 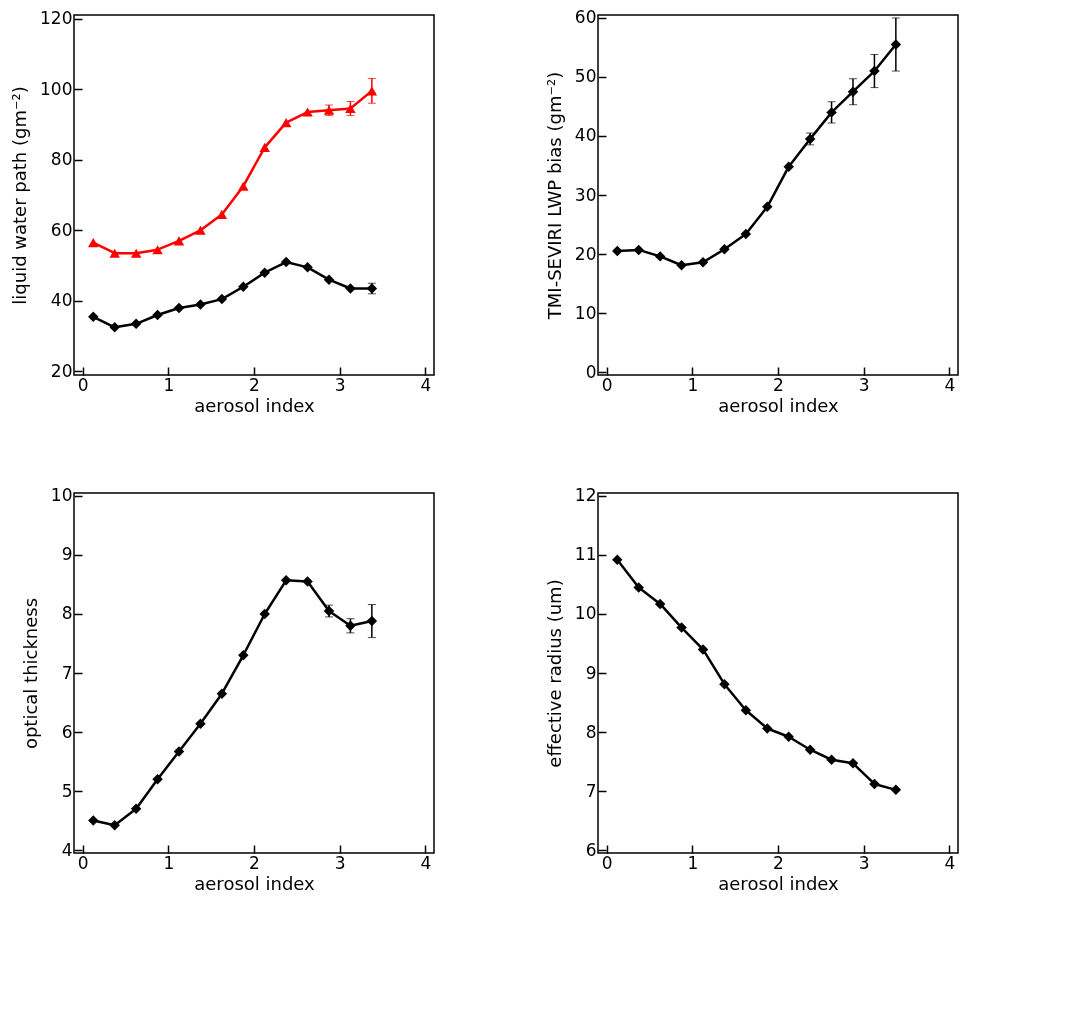 I want to click on y-tick-label: 4, so click(x=67, y=849).